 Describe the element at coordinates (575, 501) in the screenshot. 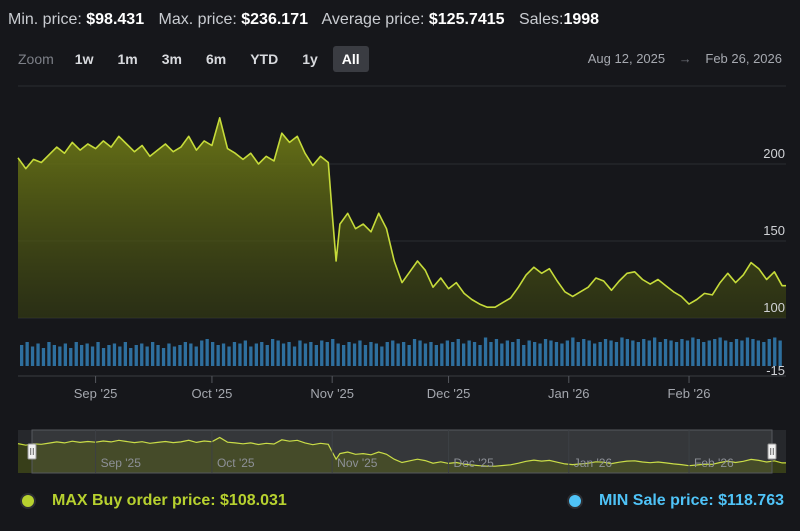

I see `sale-price-dot-icon` at that location.